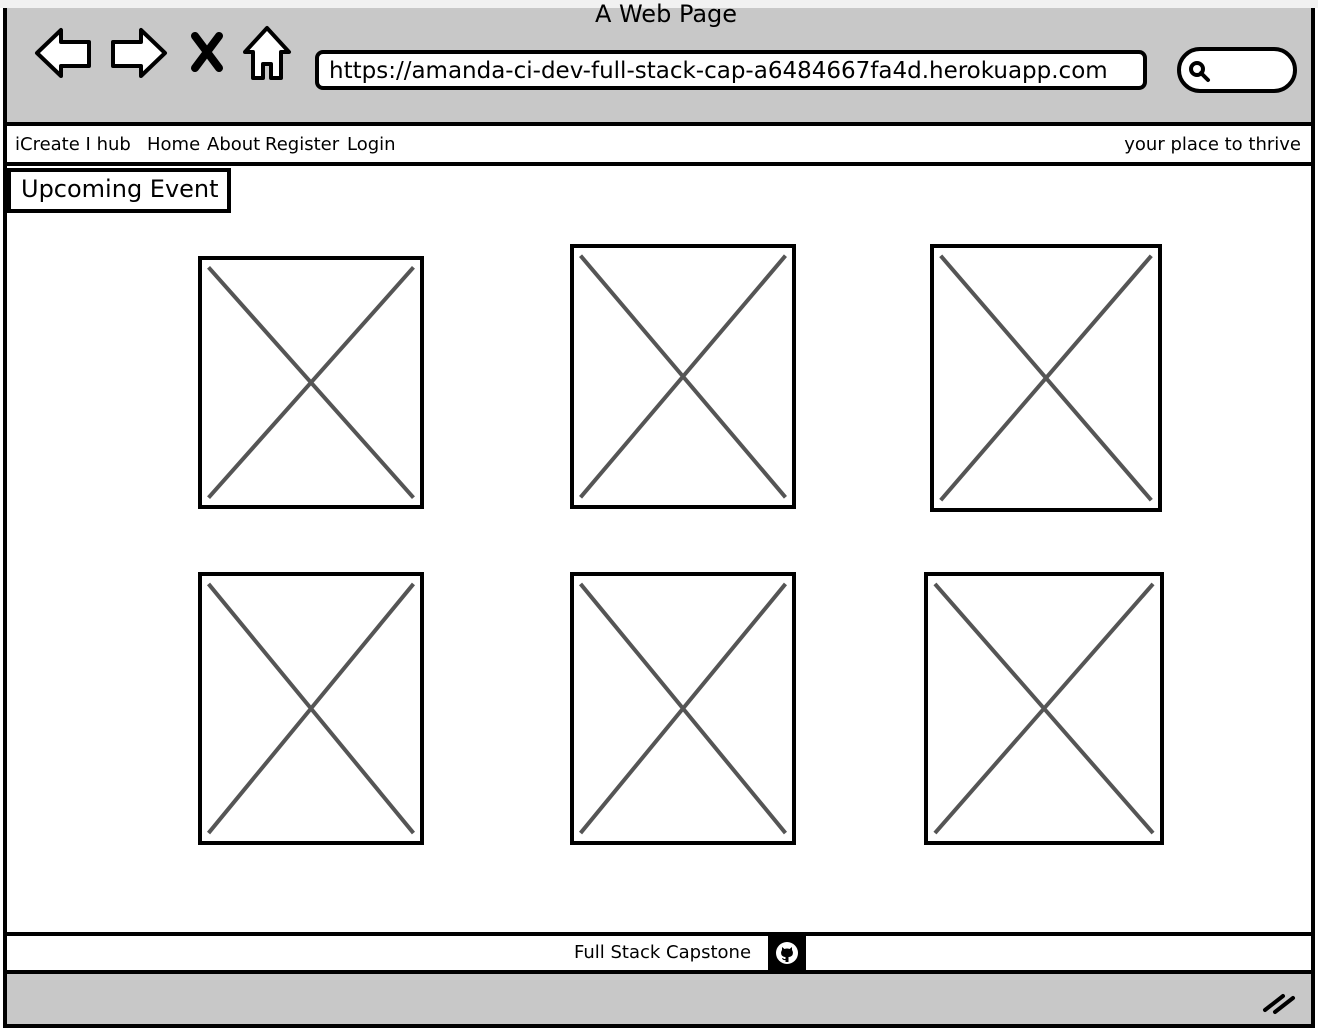 Image resolution: width=1318 pixels, height=1032 pixels. I want to click on resize-grip-icon, so click(1279, 1002).